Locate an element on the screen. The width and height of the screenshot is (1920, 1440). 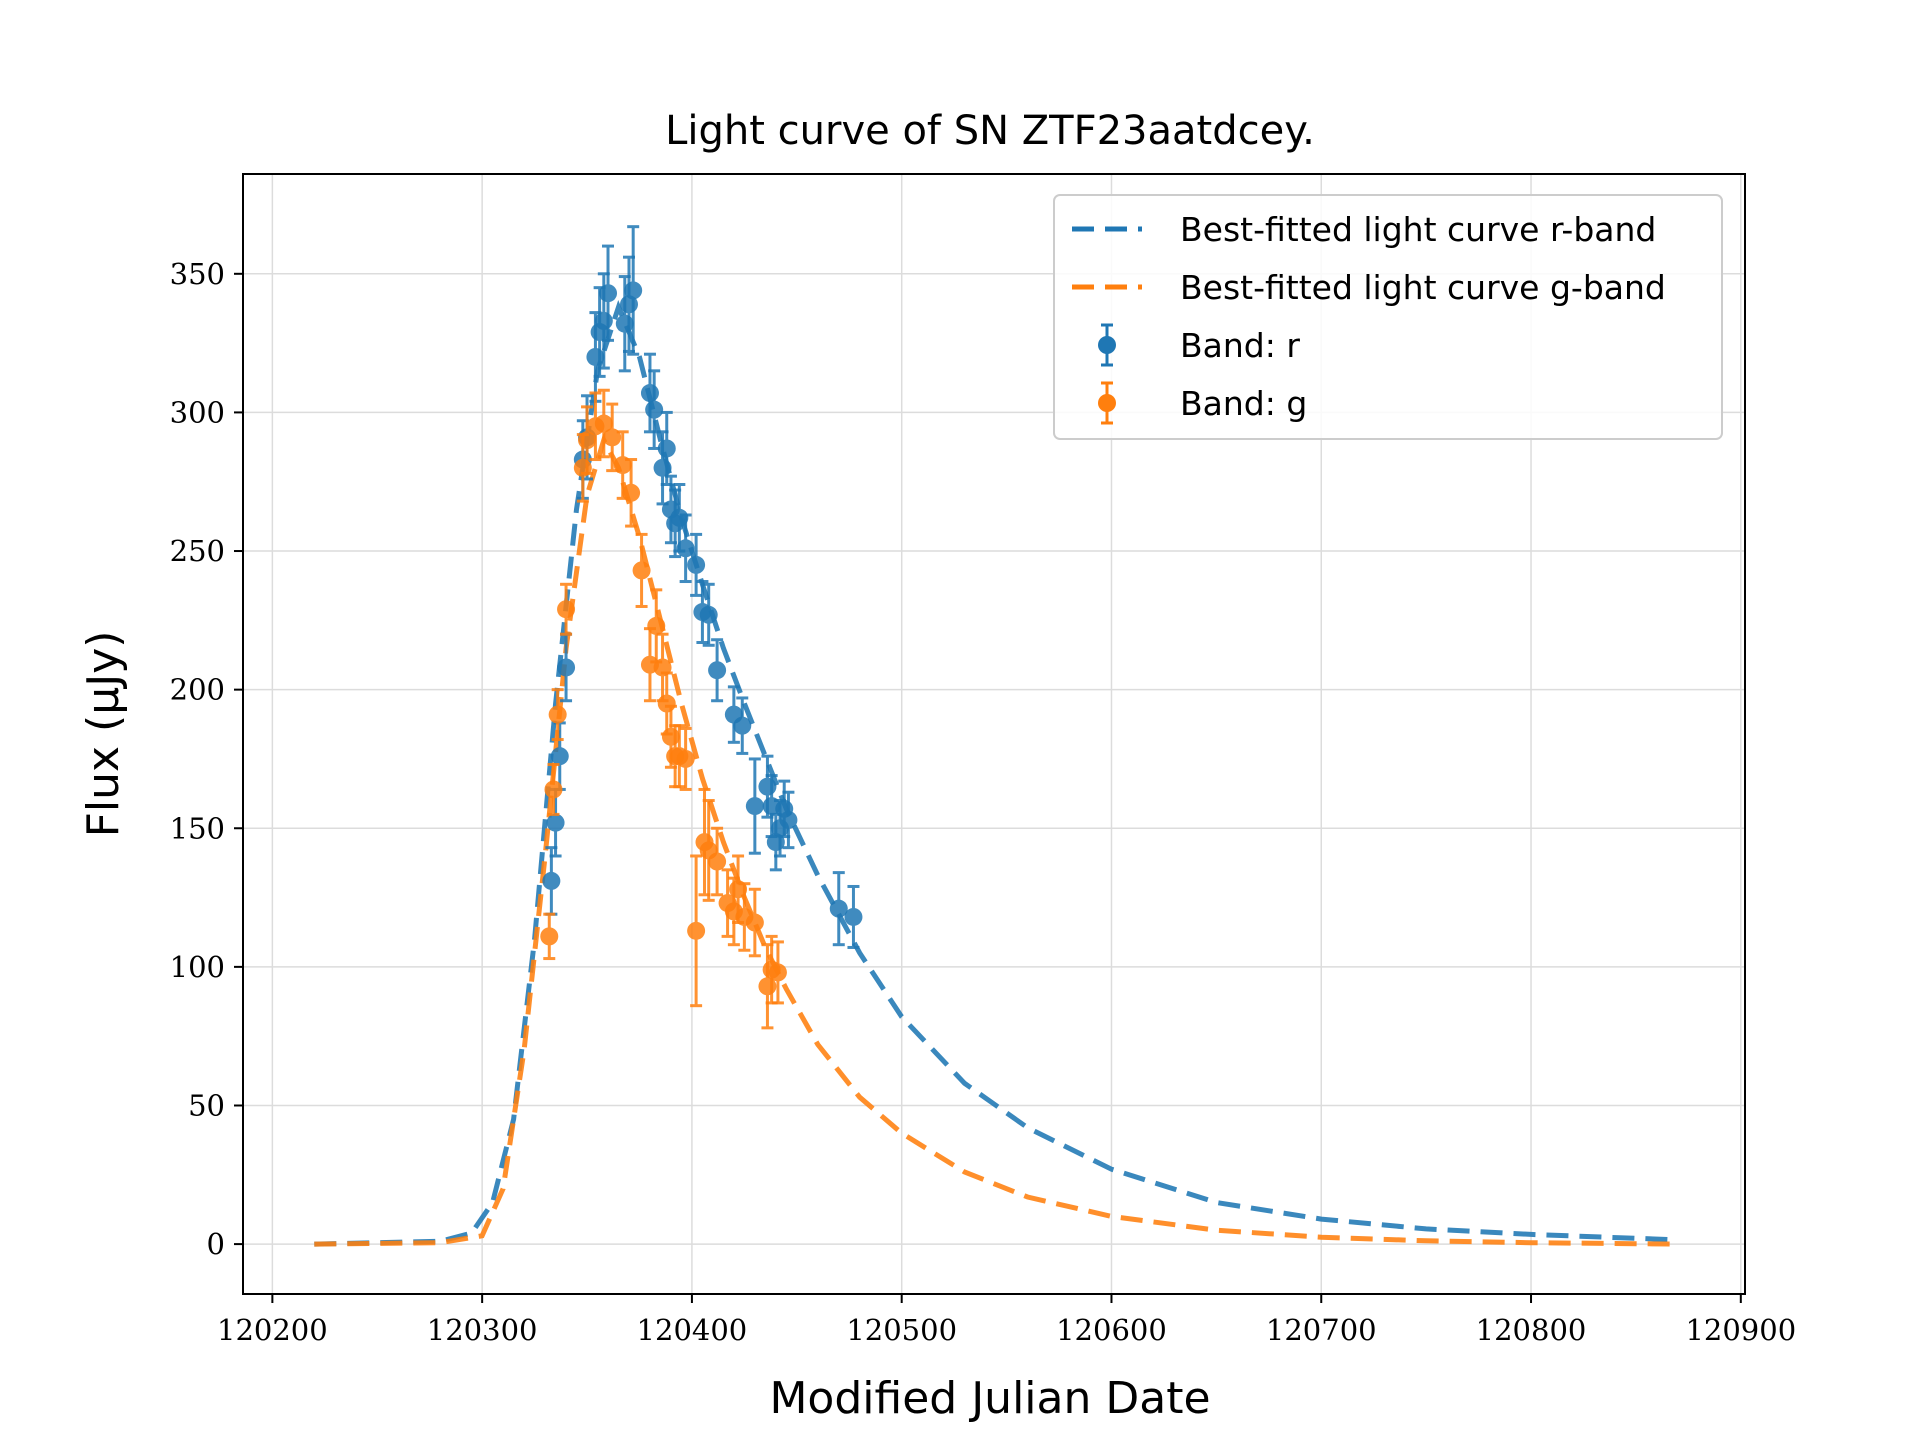
x-tick-label: 120900 is located at coordinates (1740, 1330).